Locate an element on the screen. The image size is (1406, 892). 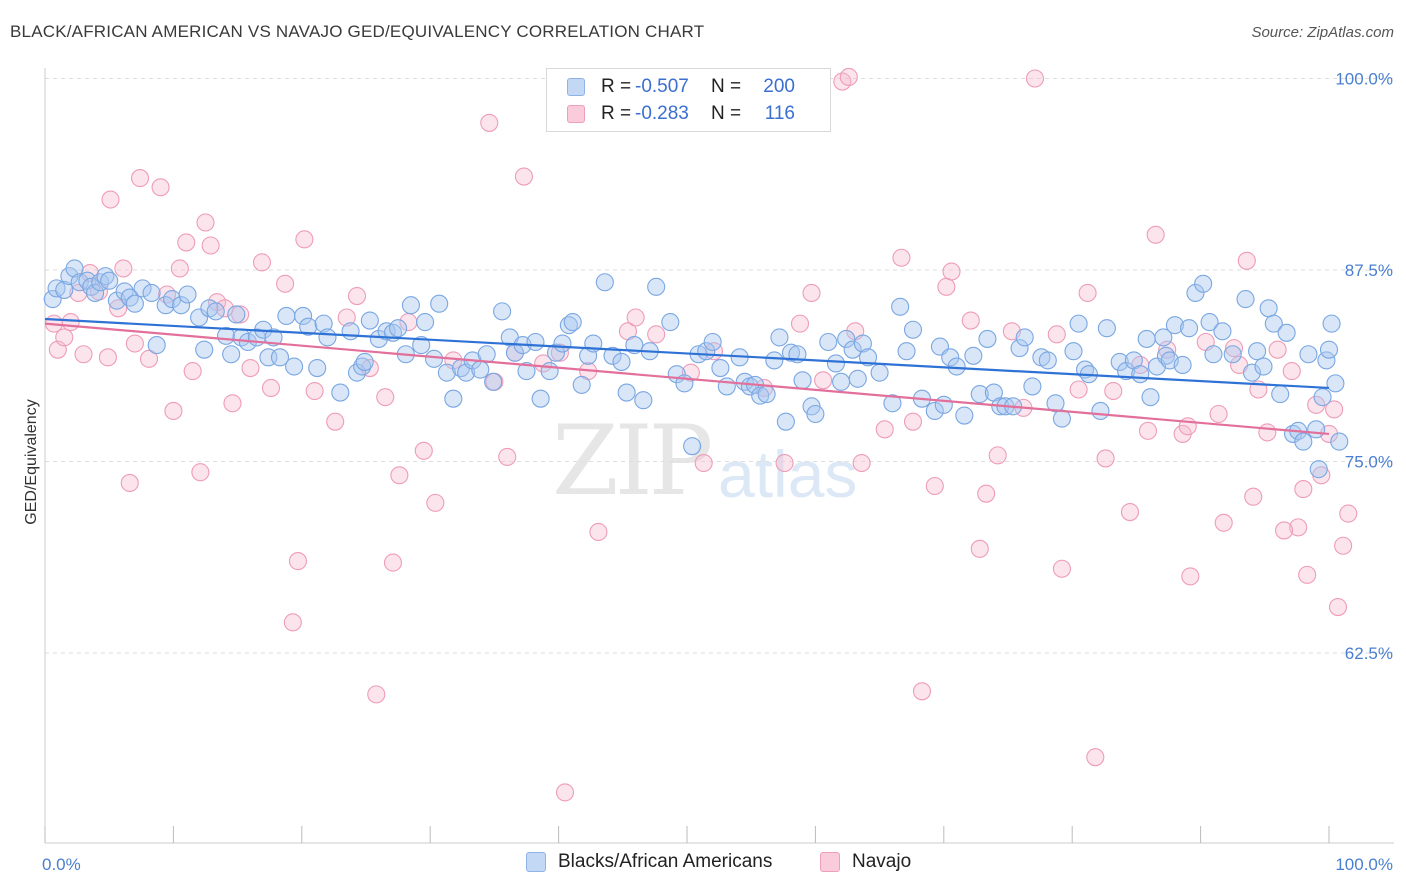
legend-item-navajo: Navajo is located at coordinates (865, 862).